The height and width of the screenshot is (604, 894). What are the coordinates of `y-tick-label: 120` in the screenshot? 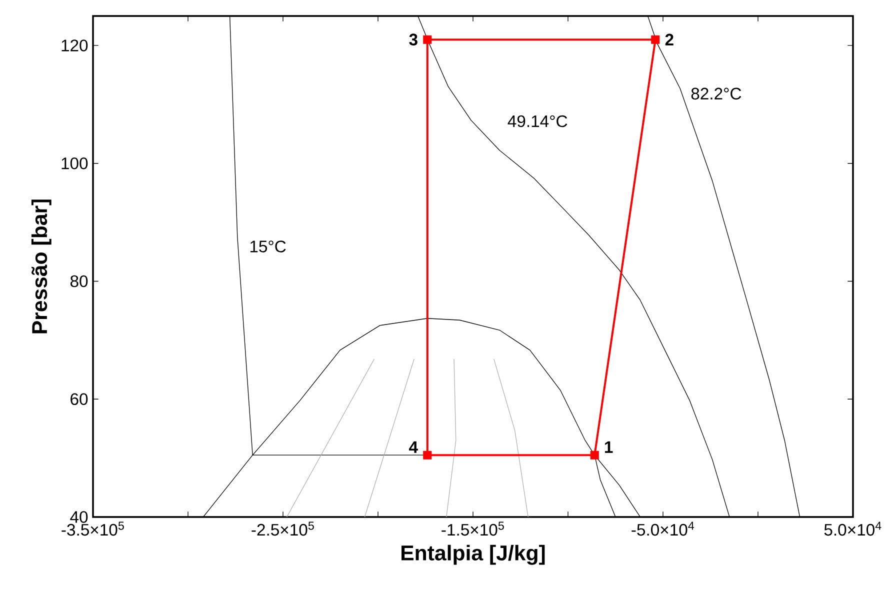 It's located at (75, 46).